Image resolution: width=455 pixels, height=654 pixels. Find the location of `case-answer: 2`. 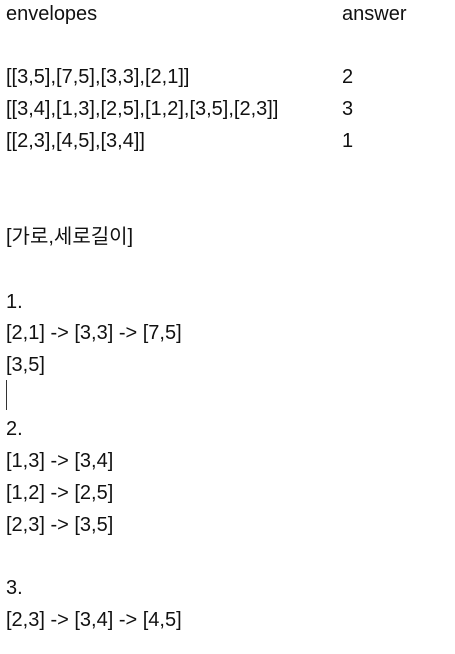

case-answer: 2 is located at coordinates (348, 77).